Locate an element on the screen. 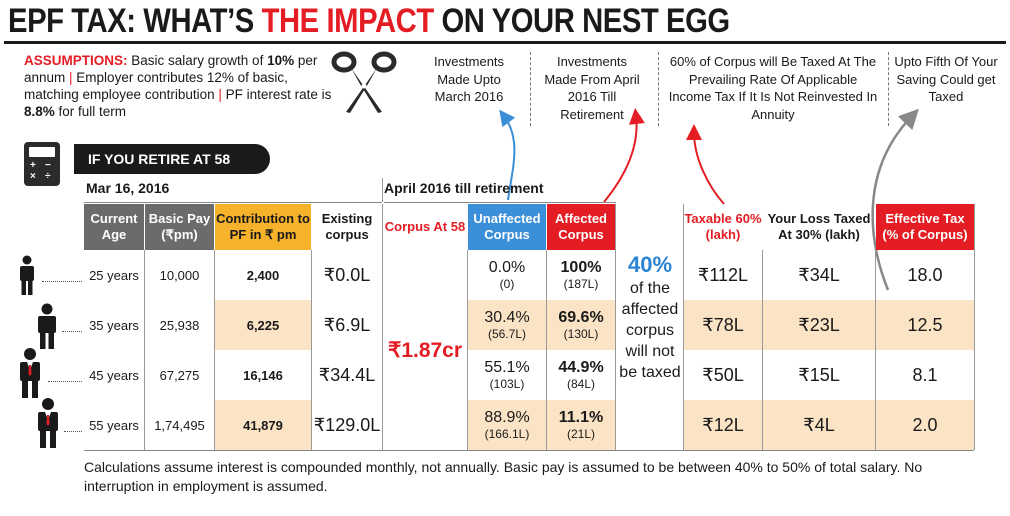 The image size is (1010, 516). header-corpus-at-58: Corpus At 58 is located at coordinates (425, 226).